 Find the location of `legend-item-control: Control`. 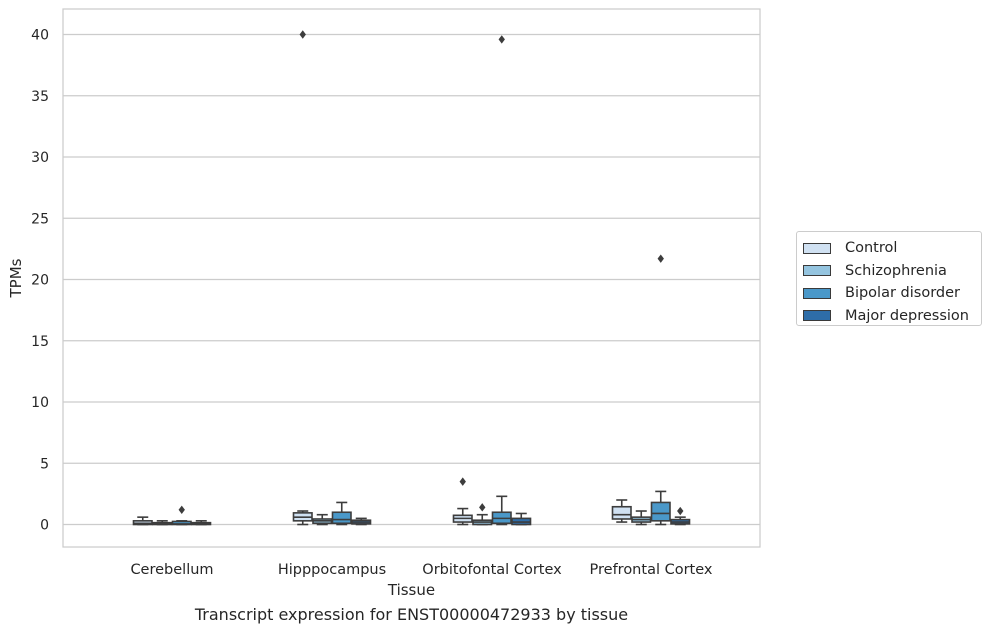

legend-item-control: Control is located at coordinates (892, 248).